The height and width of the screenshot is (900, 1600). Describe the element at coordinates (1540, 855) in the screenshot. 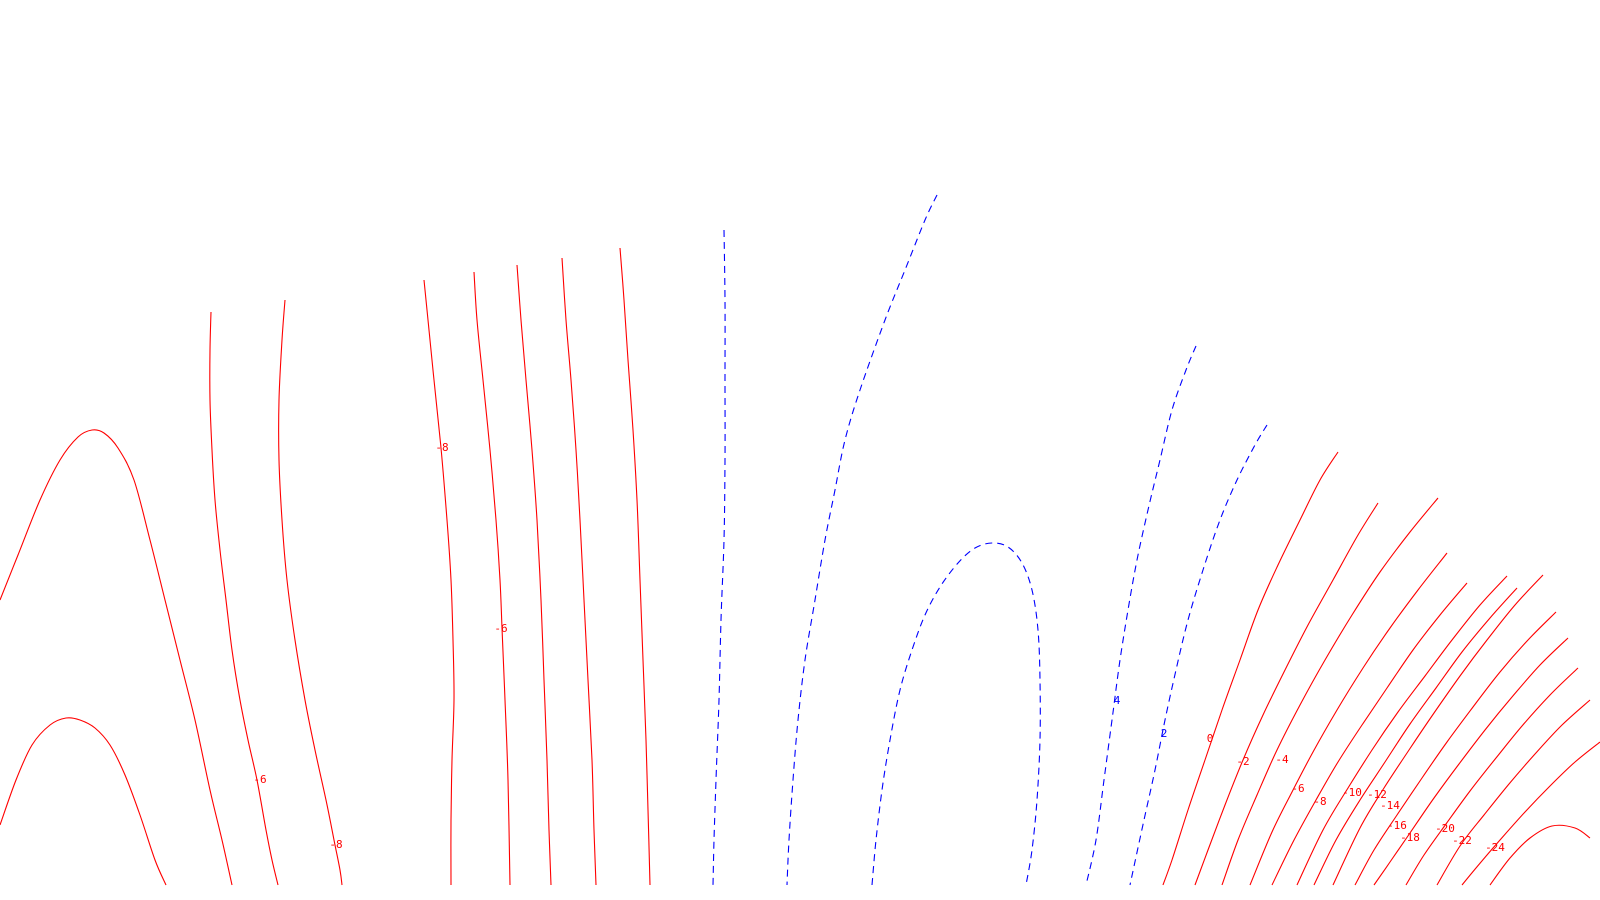

I see `contour-line-red-corner-arc` at that location.